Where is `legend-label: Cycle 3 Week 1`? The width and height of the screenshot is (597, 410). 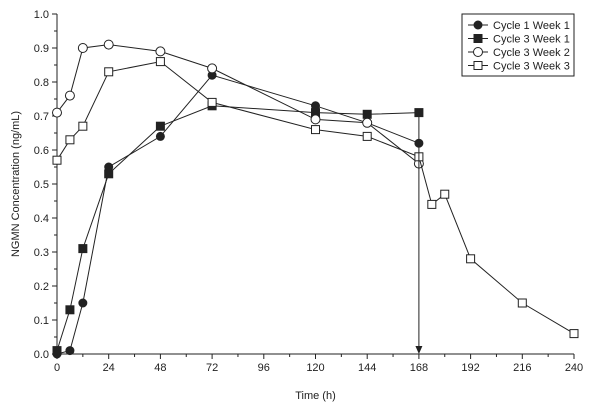
legend-label: Cycle 3 Week 1 is located at coordinates (531, 40).